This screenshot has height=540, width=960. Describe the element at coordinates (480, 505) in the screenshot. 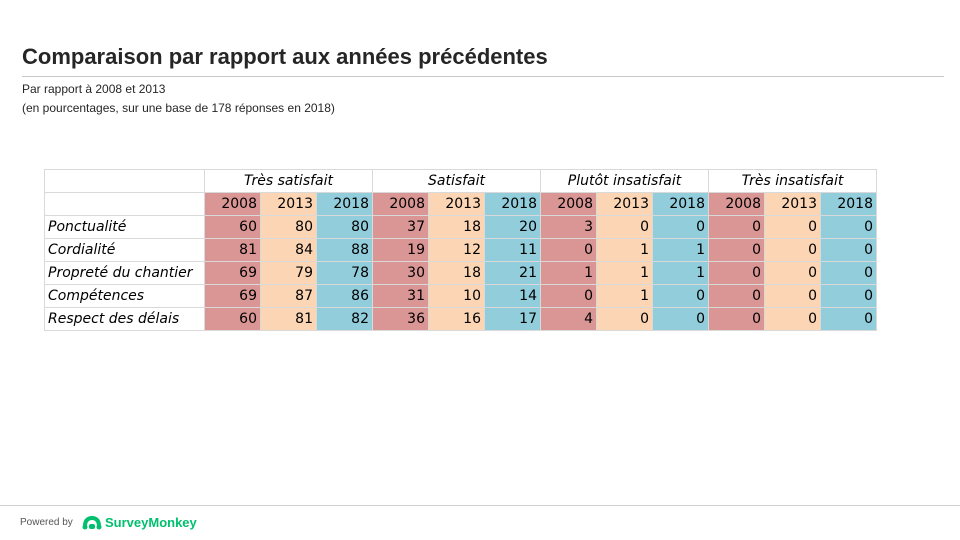

I see `footer-divider` at that location.